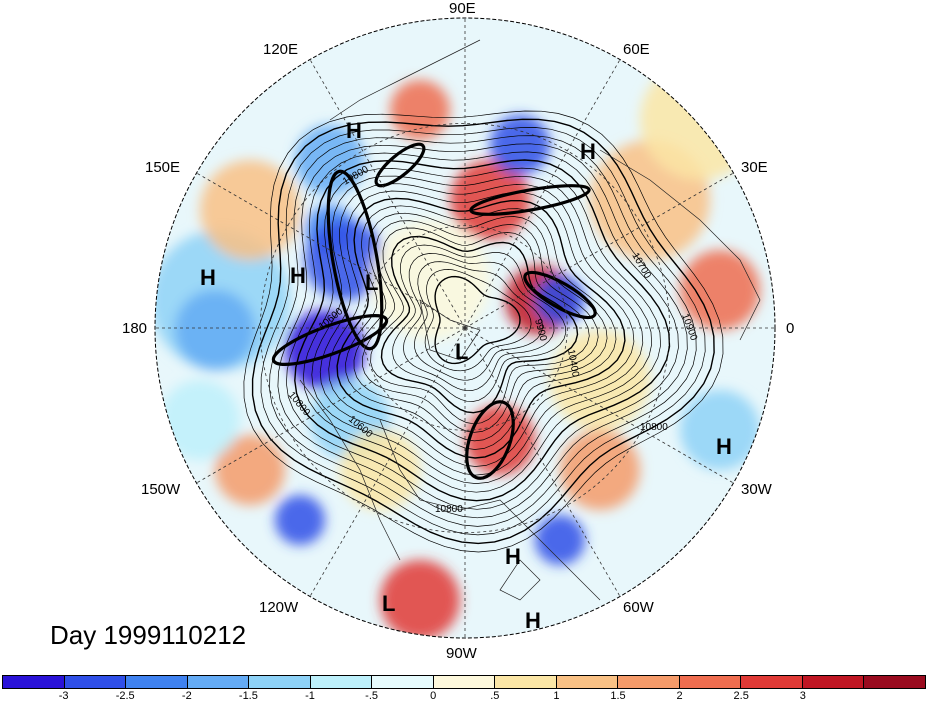 The width and height of the screenshot is (928, 702). I want to click on colorbar-tick-label: -1.5, so click(248, 696).